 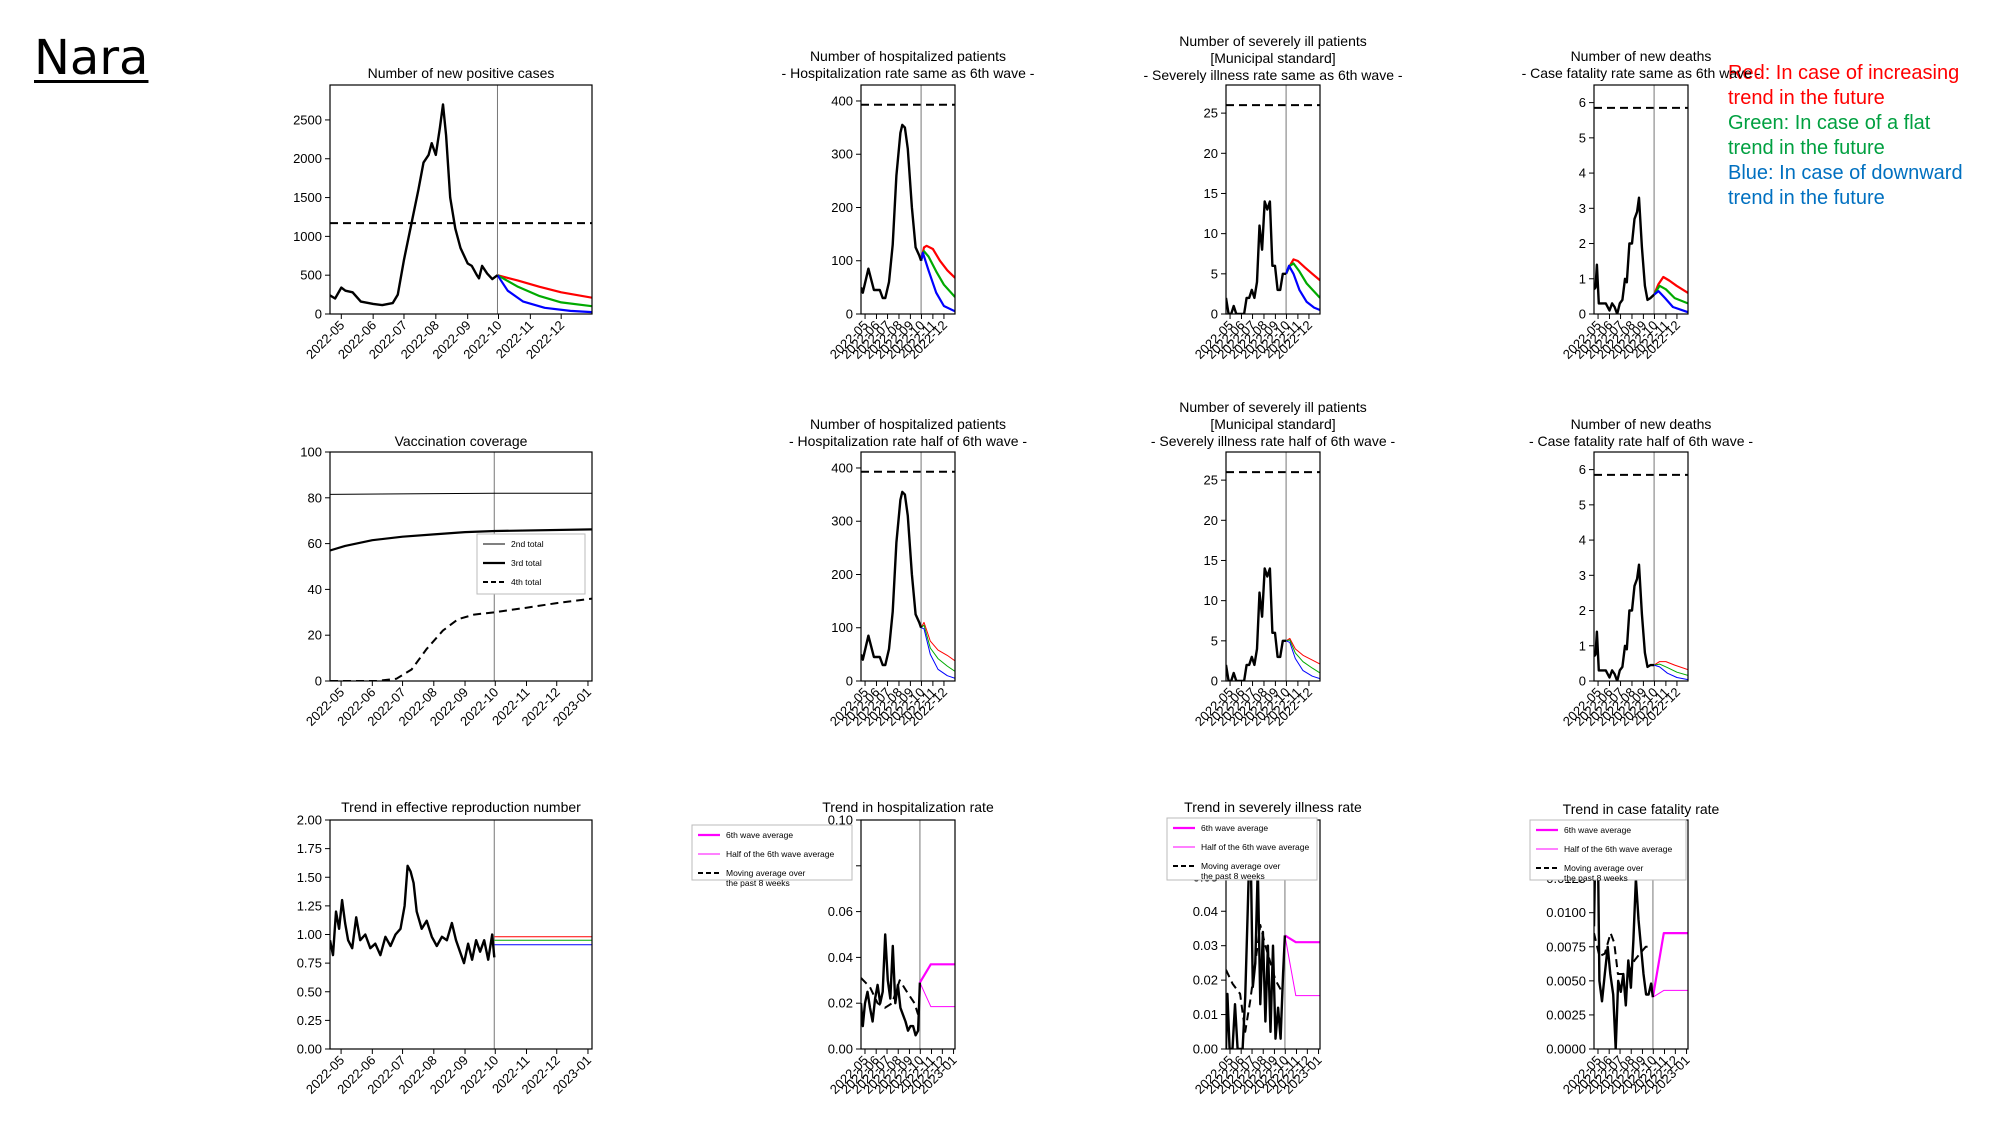 What do you see at coordinates (1211, 600) in the screenshot?
I see `y-tick-label: 10` at bounding box center [1211, 600].